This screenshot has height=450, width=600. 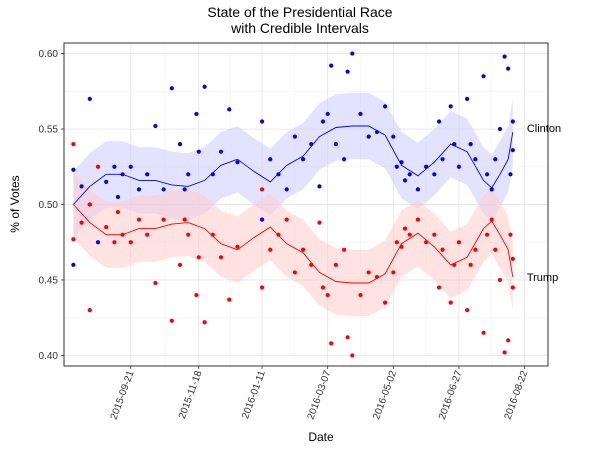 What do you see at coordinates (49, 205) in the screenshot?
I see `y-tick-label: 0.50` at bounding box center [49, 205].